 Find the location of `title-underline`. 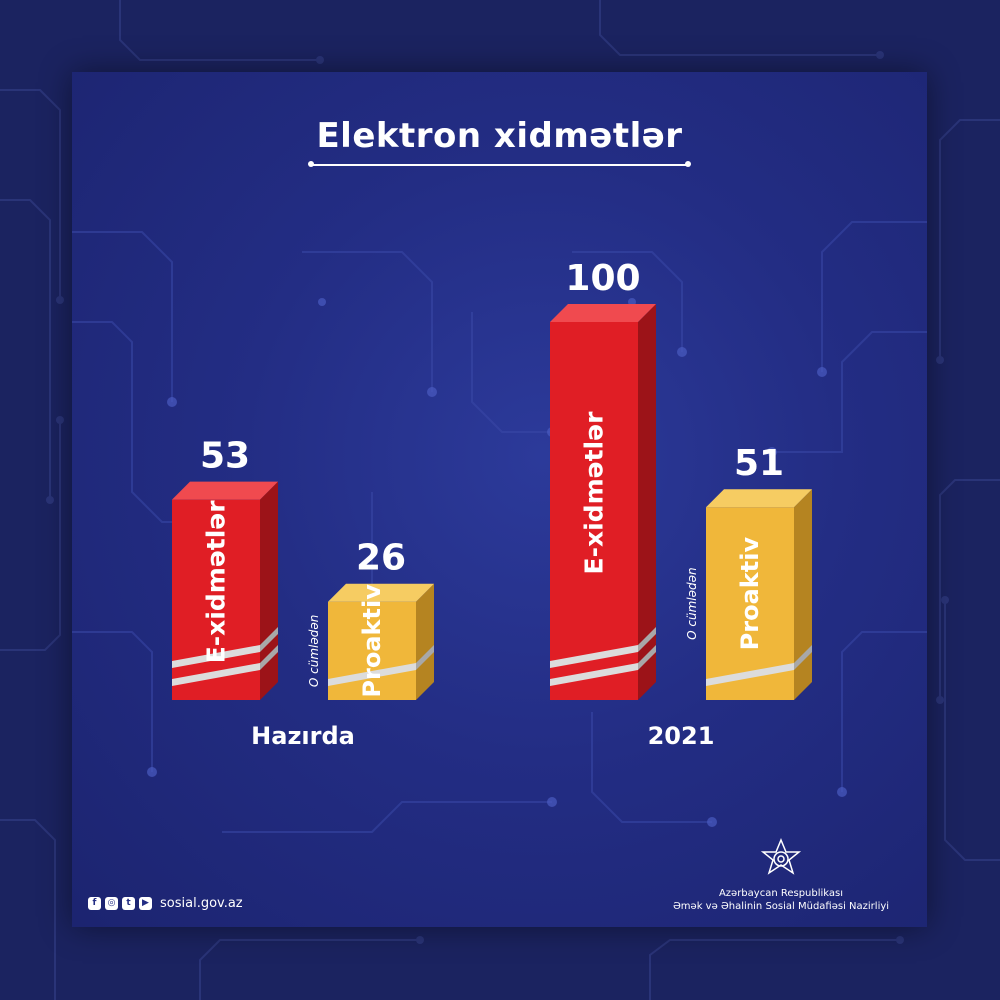

title-underline is located at coordinates (499, 164).